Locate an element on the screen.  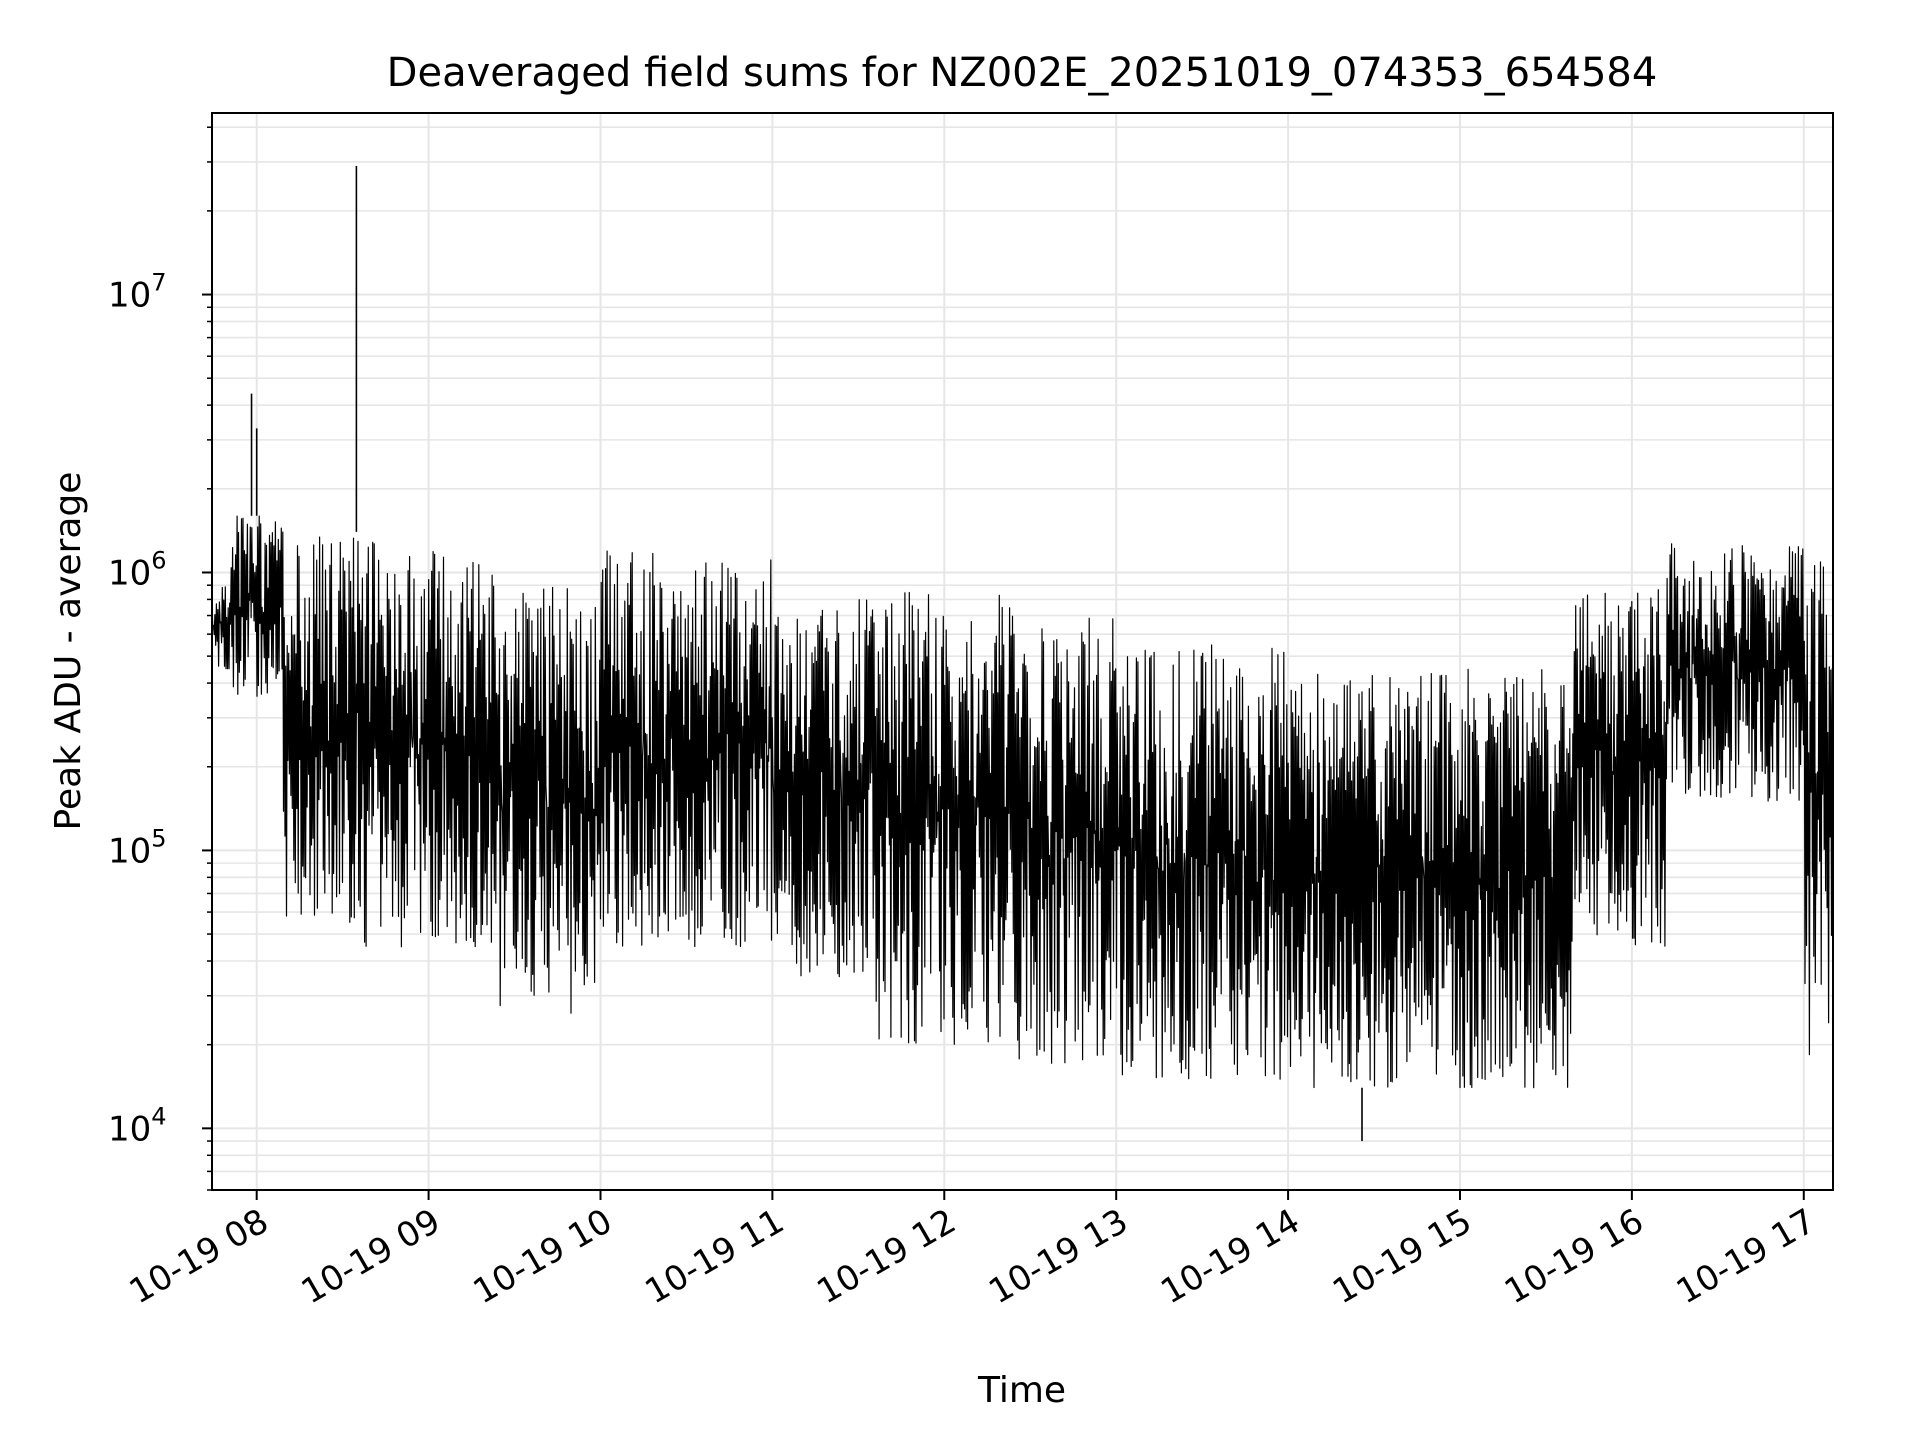
y-tick-label: 10⁴ is located at coordinates (137, 1125).